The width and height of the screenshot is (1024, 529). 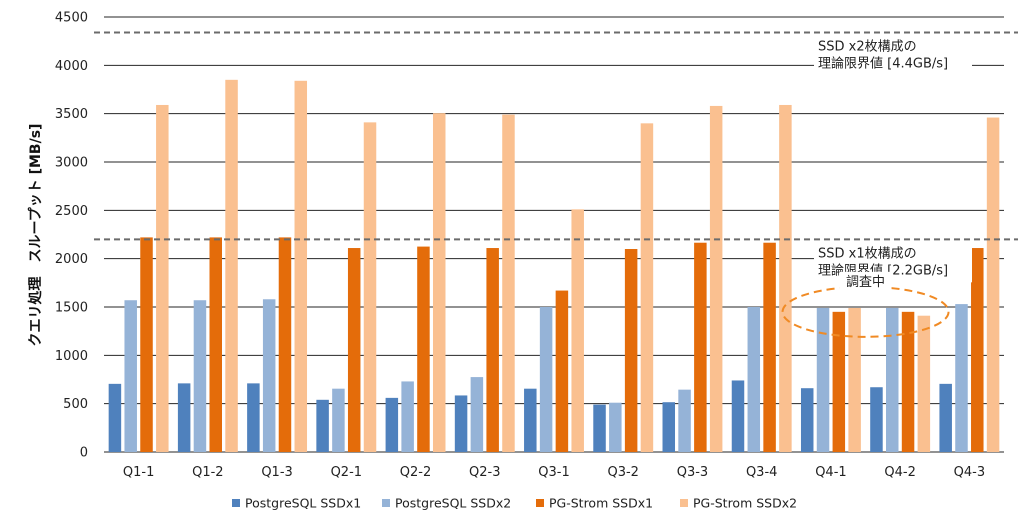 What do you see at coordinates (601, 503) in the screenshot?
I see `legend-label: PG-Strom SSDx1` at bounding box center [601, 503].